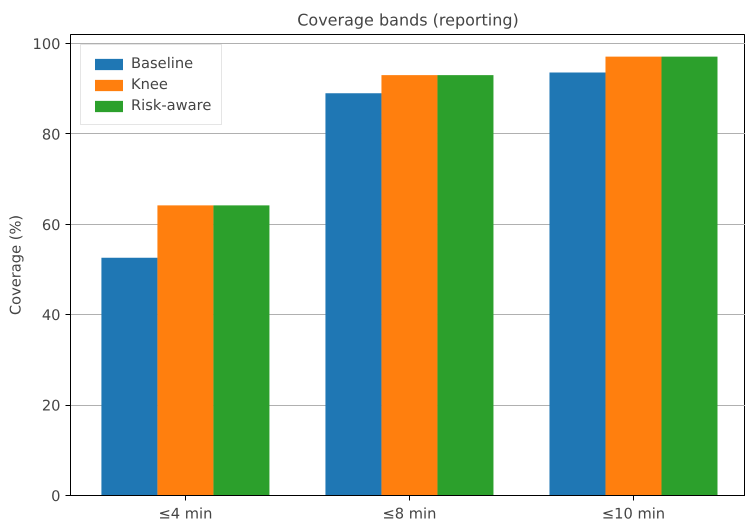  Describe the element at coordinates (51, 225) in the screenshot. I see `y-tick-label: 60` at that location.